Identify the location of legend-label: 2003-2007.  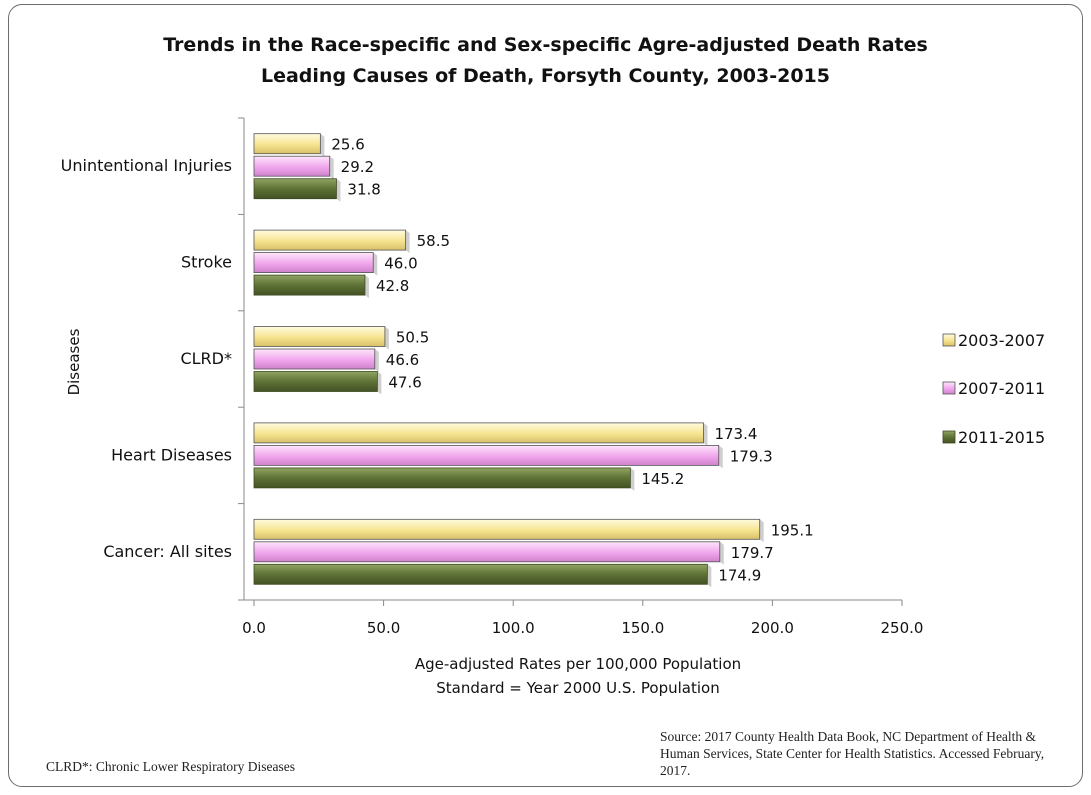
(1001, 340).